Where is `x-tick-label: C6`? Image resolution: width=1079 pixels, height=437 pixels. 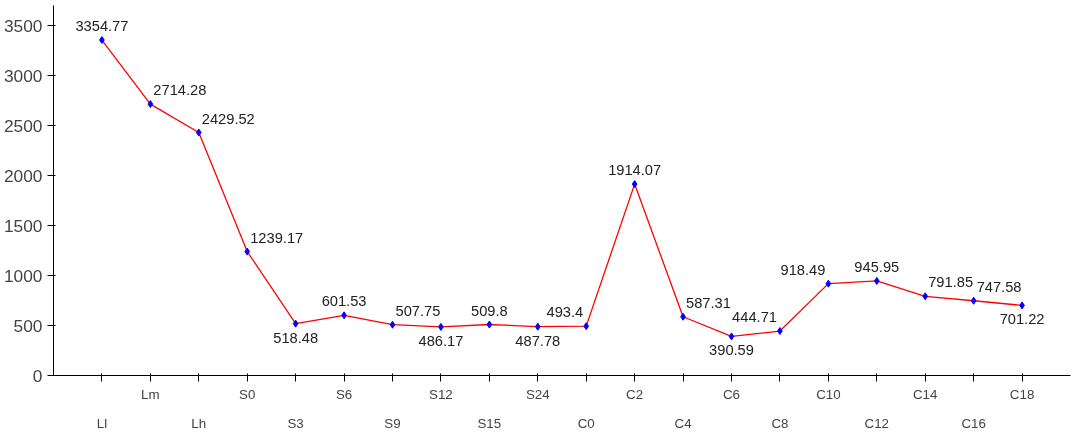
x-tick-label: C6 is located at coordinates (731, 394).